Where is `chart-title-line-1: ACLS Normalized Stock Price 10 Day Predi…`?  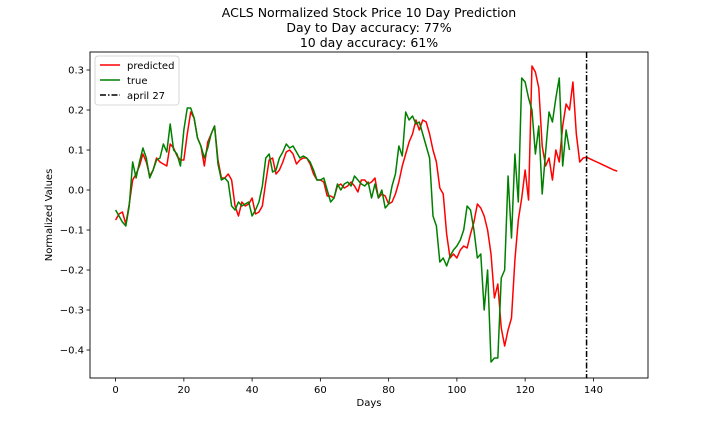
chart-title-line-1: ACLS Normalized Stock Price 10 Day Predi… is located at coordinates (369, 12).